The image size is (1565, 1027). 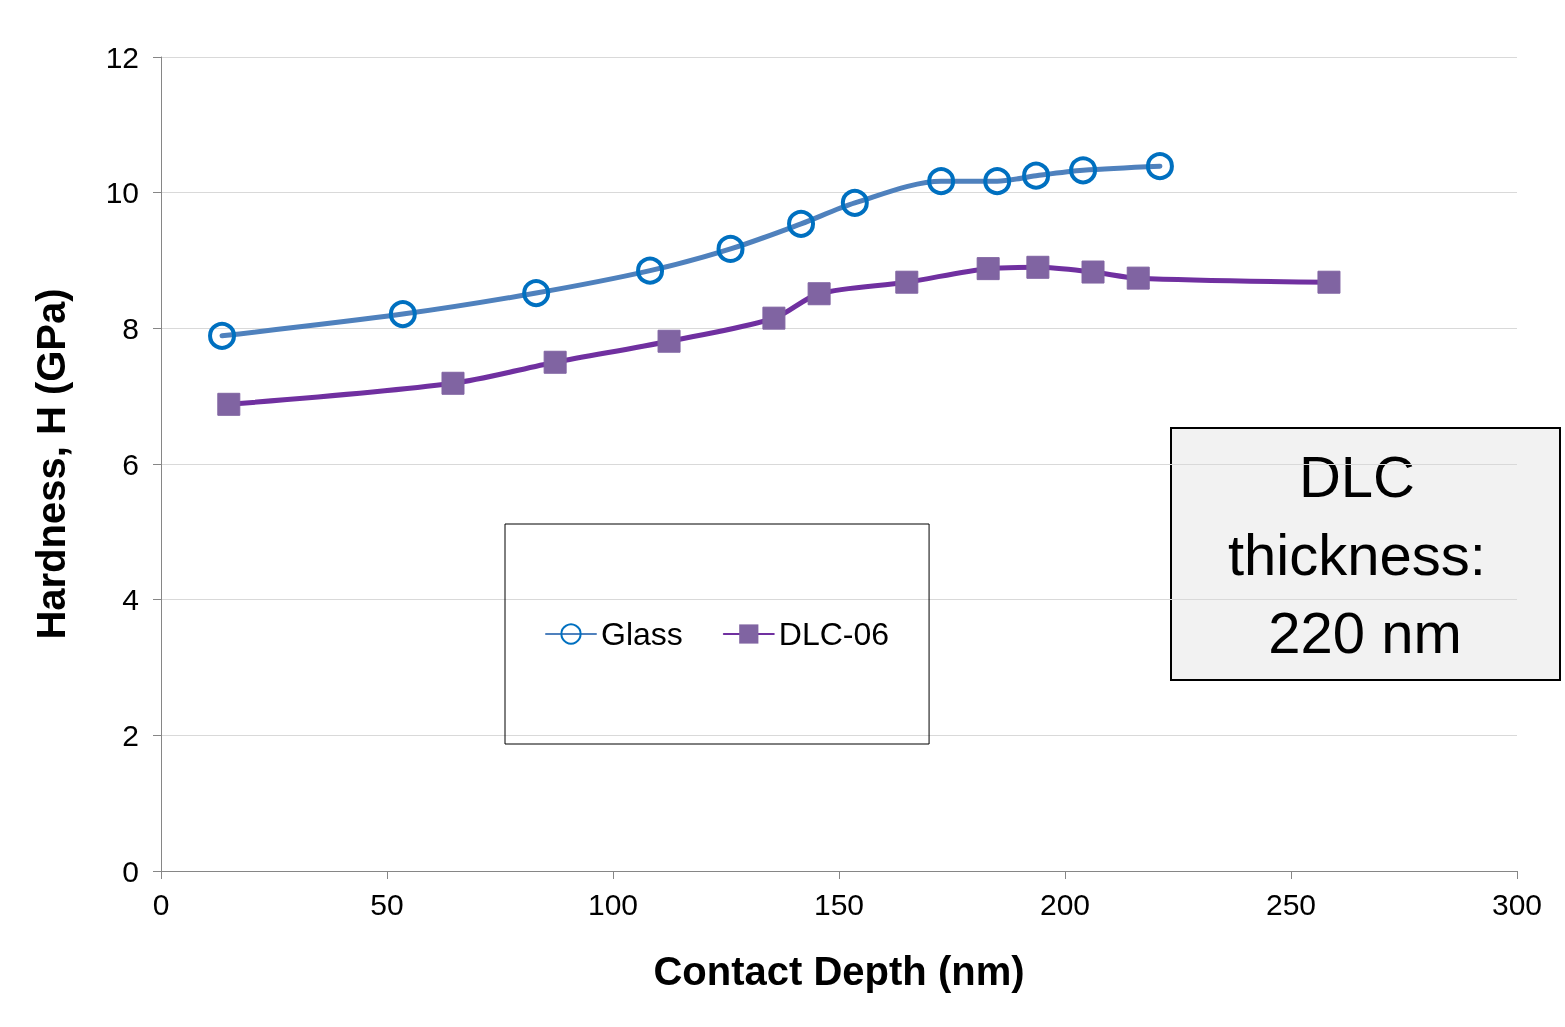 I want to click on annotation: DLC thickness: 220 nm, so click(x=1365, y=554).